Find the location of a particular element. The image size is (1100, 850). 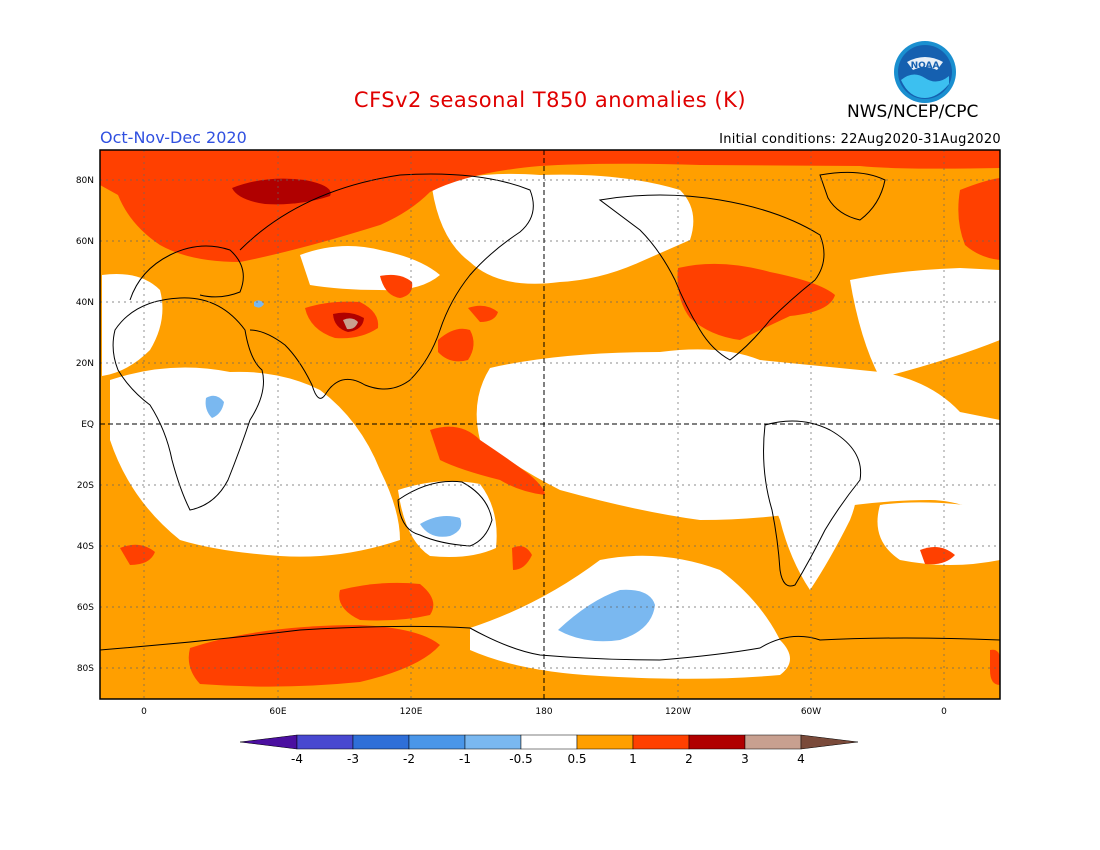

colorbar: -4 -3 -2 -1 -0.5 0.5 1 2 3 4 is located at coordinates (549, 750).